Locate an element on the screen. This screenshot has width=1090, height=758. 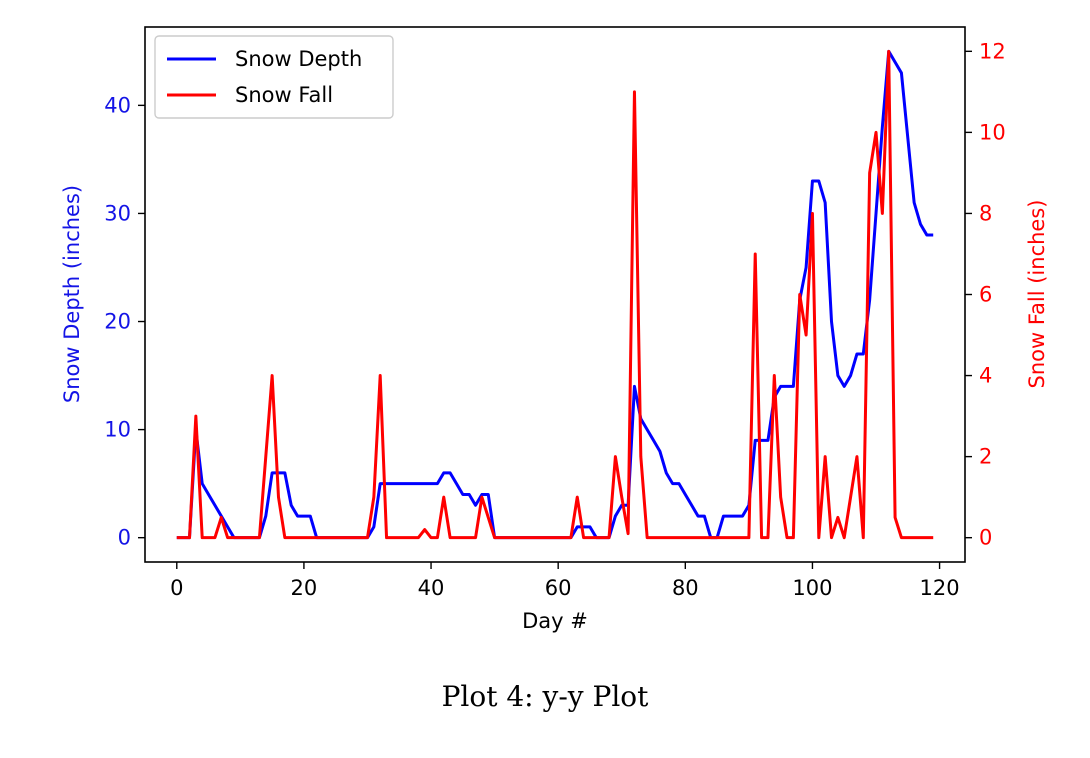
right-tick-label: 6 is located at coordinates (985, 295).